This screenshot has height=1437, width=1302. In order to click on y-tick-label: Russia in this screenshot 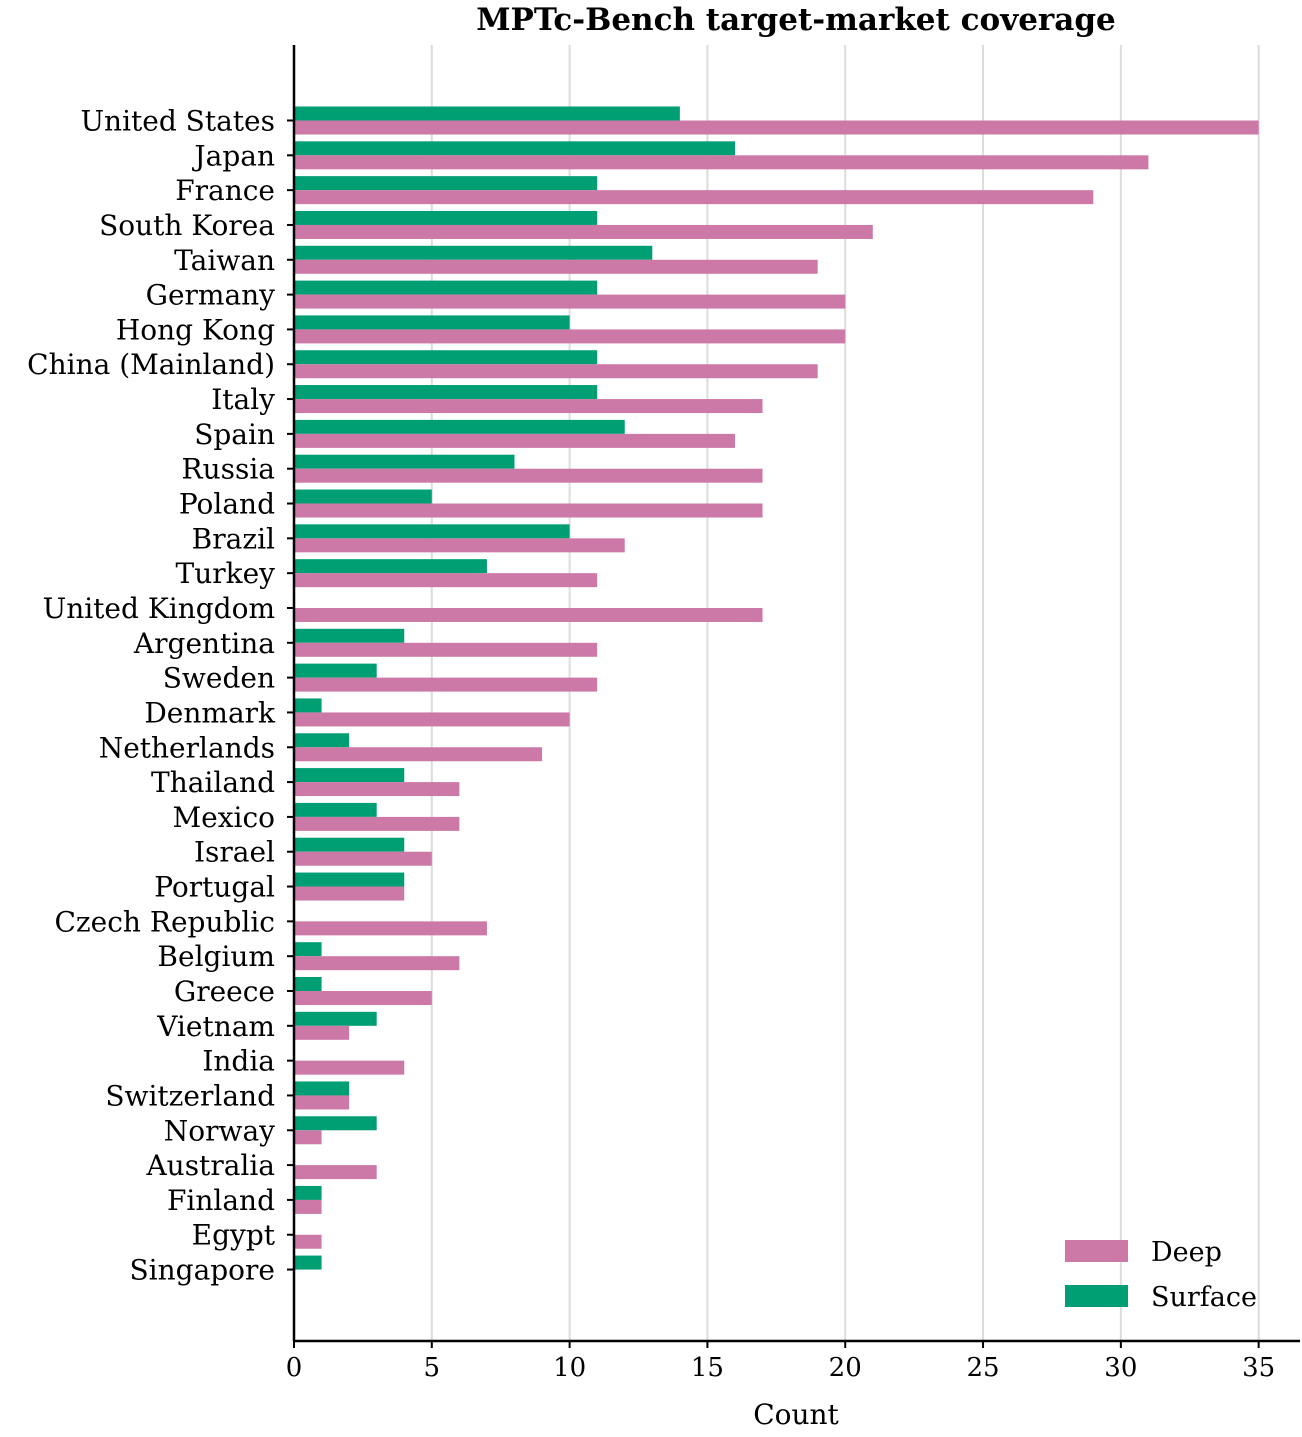, I will do `click(228, 469)`.